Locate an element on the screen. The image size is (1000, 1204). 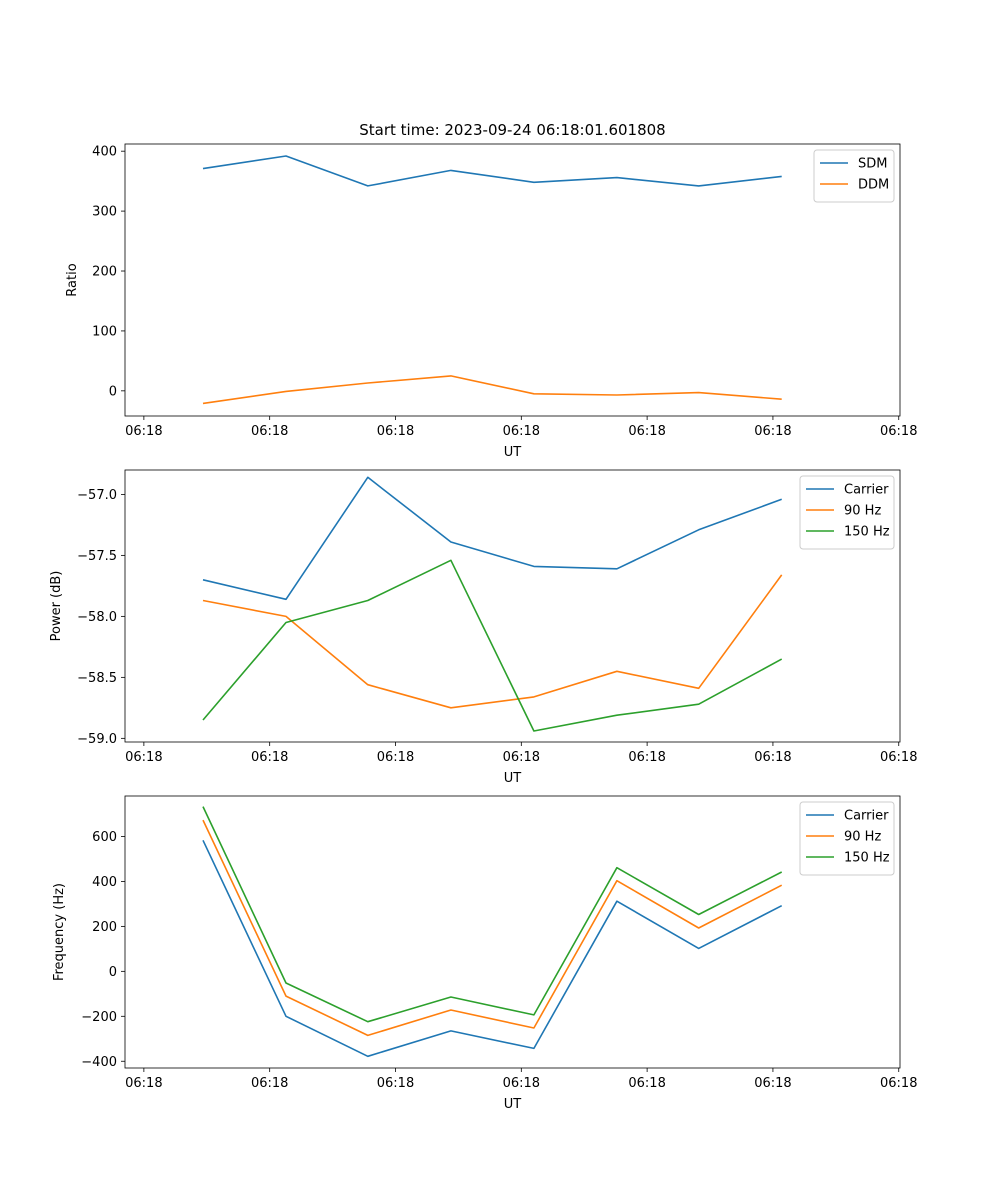
series-line-sdm is located at coordinates (492, 171).